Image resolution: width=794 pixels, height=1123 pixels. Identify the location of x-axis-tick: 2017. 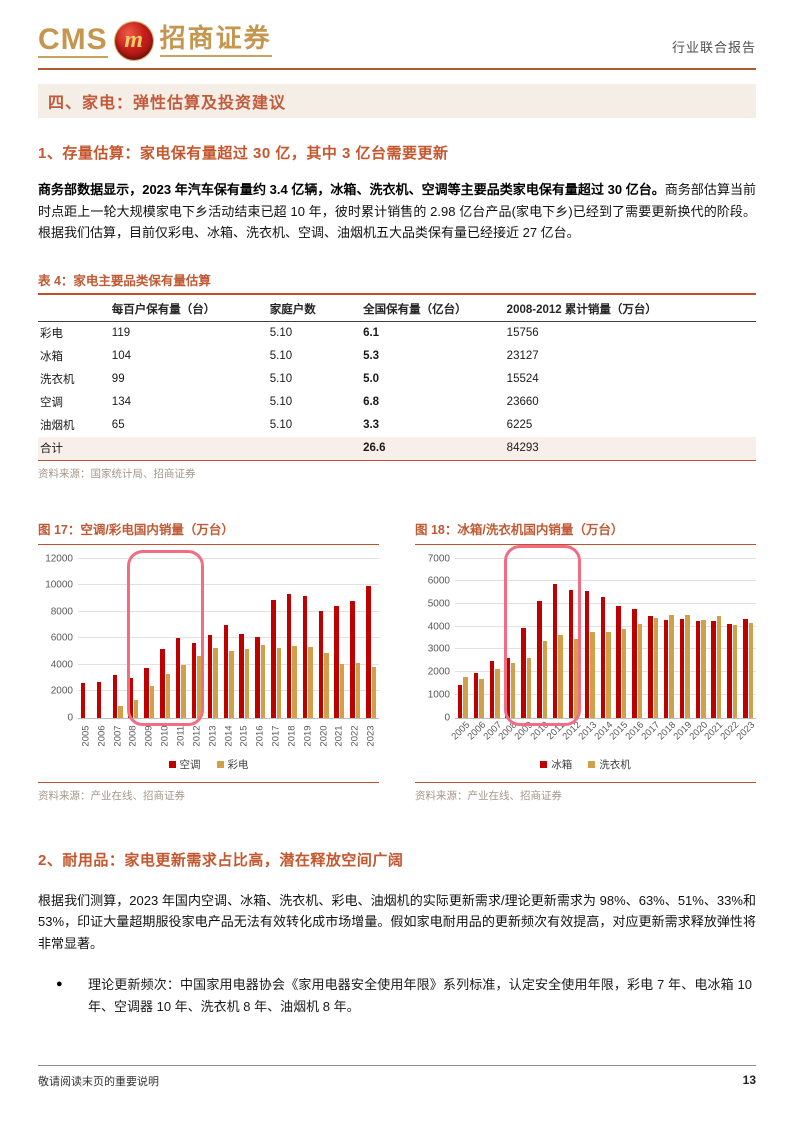
(276, 737).